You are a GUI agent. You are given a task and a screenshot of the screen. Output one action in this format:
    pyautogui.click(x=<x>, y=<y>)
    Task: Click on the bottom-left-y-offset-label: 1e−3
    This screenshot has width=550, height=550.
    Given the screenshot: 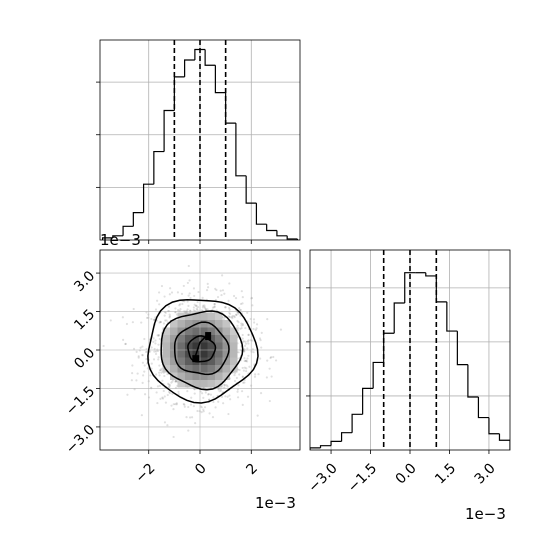 What is the action you would take?
    pyautogui.click(x=120, y=240)
    